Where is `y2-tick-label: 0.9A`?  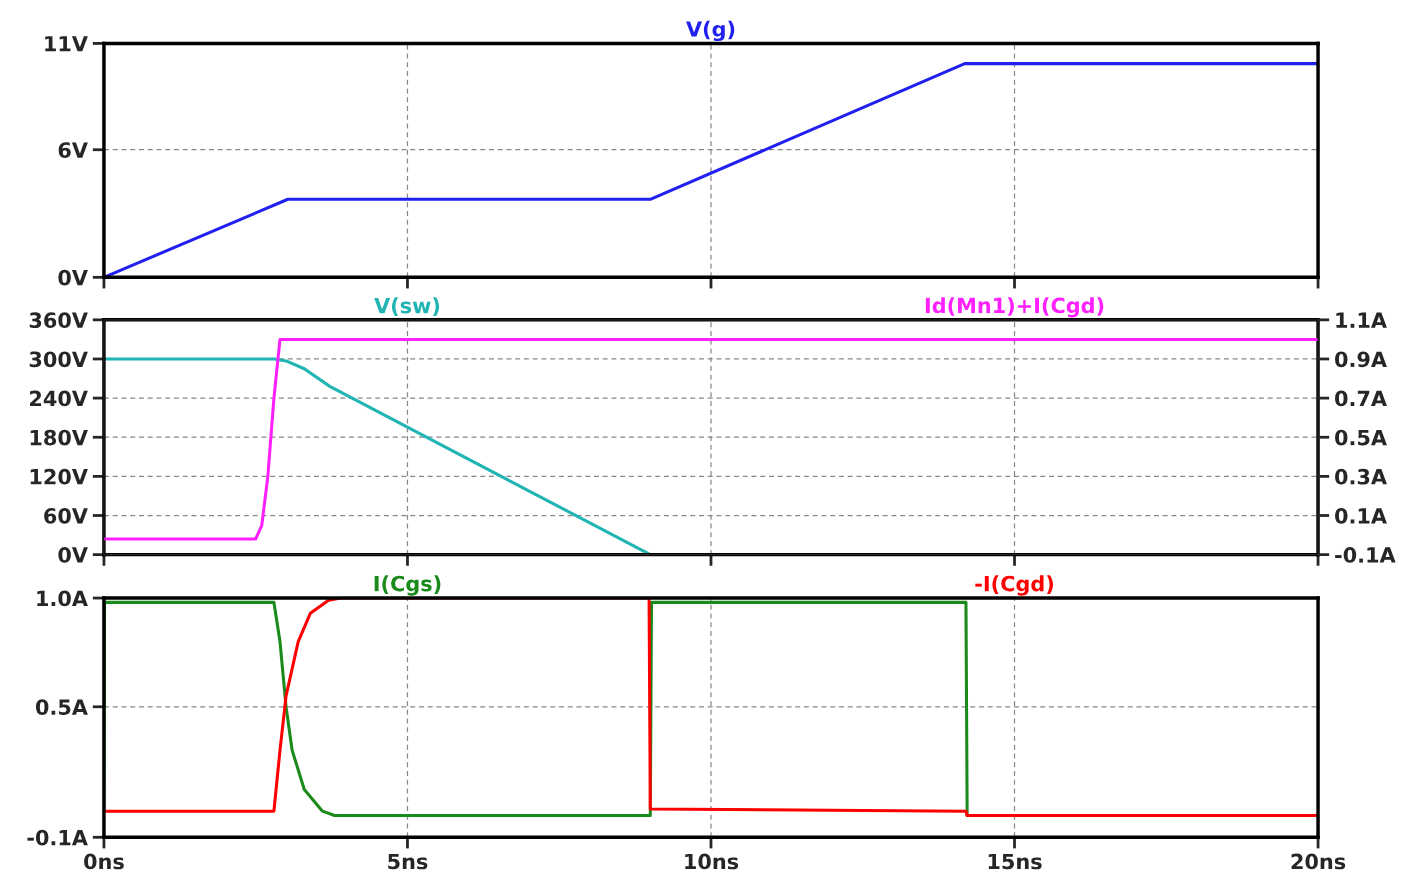 y2-tick-label: 0.9A is located at coordinates (1361, 359).